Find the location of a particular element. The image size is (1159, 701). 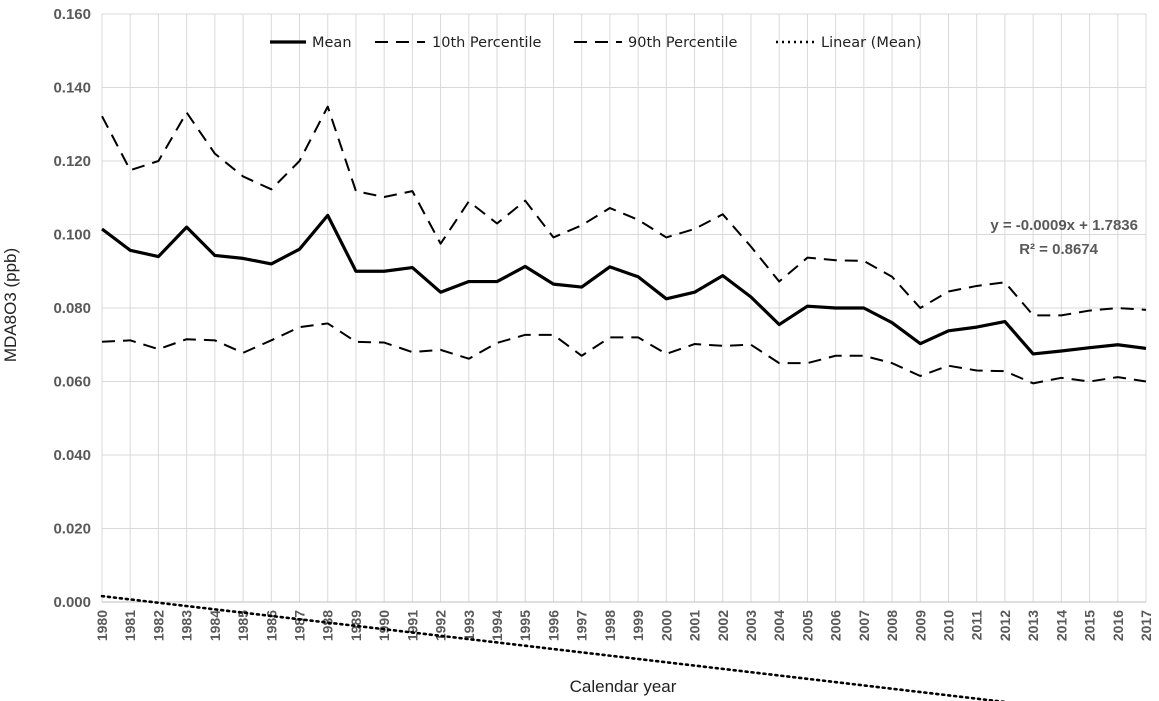

x-tick-label: 2002 is located at coordinates (723, 625).